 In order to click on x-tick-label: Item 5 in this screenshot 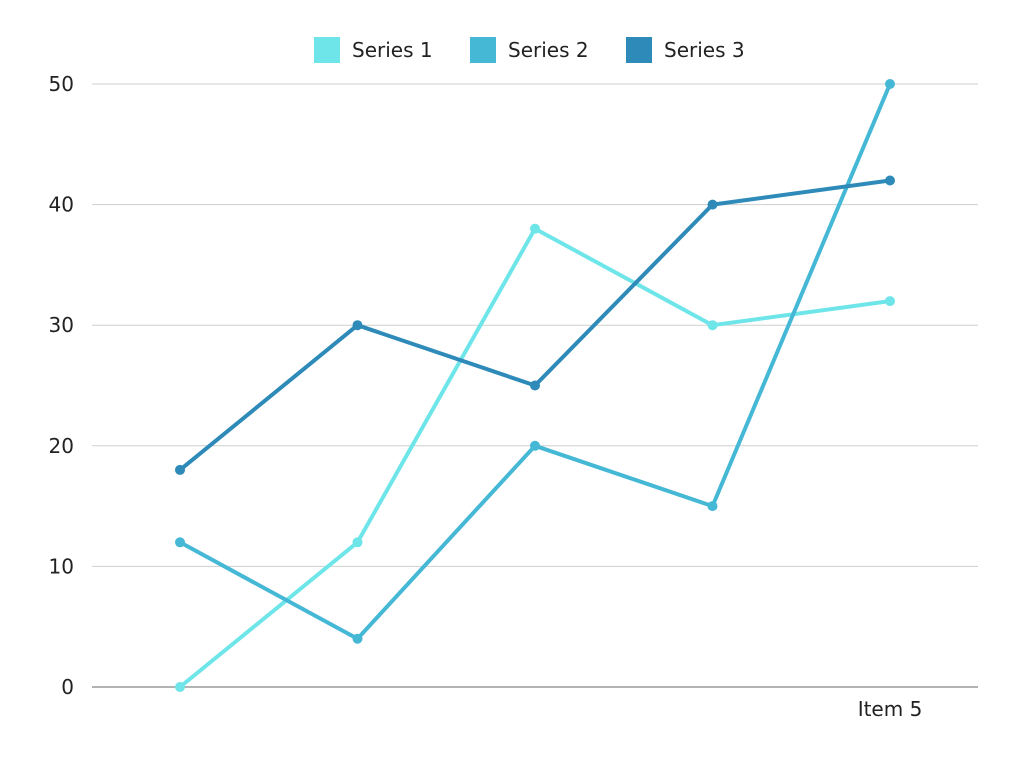, I will do `click(890, 709)`.